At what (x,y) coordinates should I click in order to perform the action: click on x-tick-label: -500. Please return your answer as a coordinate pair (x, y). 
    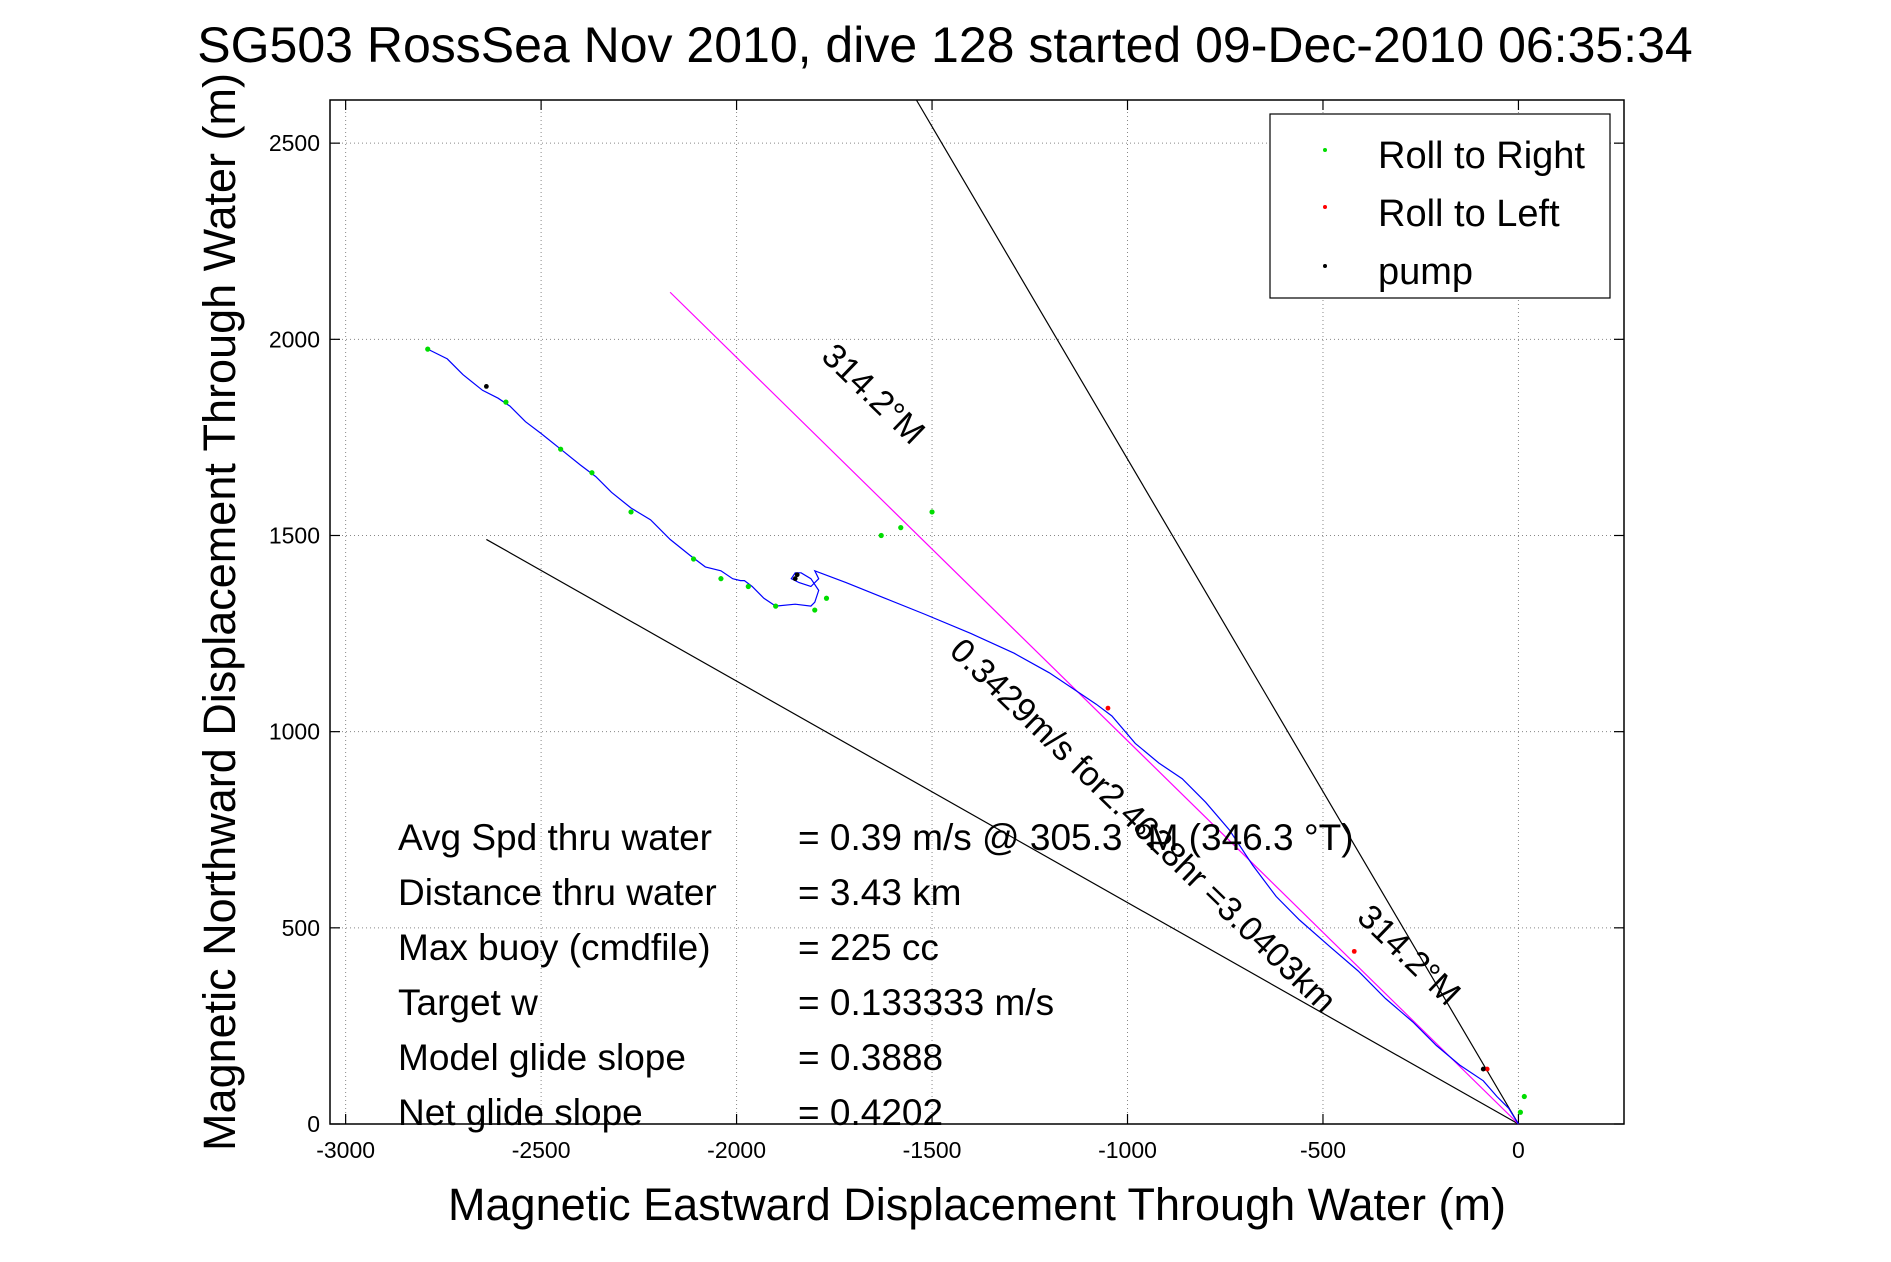
    Looking at the image, I should click on (1323, 1150).